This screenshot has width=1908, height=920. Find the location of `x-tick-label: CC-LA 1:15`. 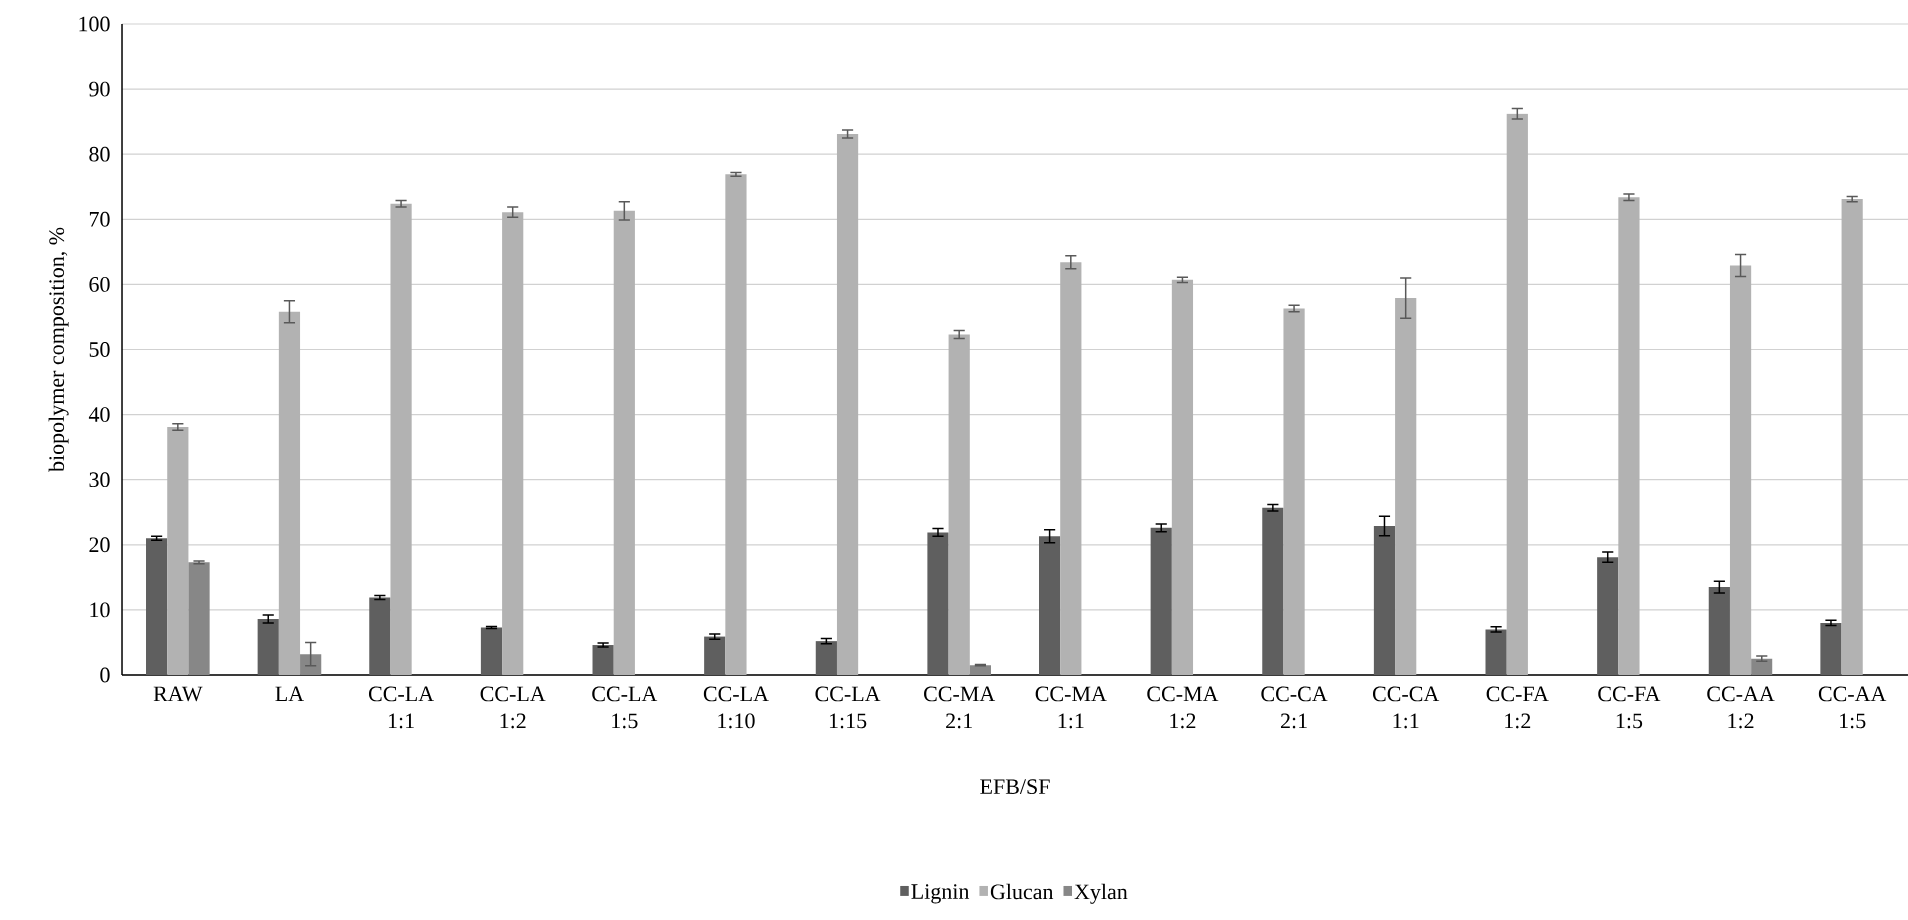

x-tick-label: CC-LA 1:15 is located at coordinates (848, 707).